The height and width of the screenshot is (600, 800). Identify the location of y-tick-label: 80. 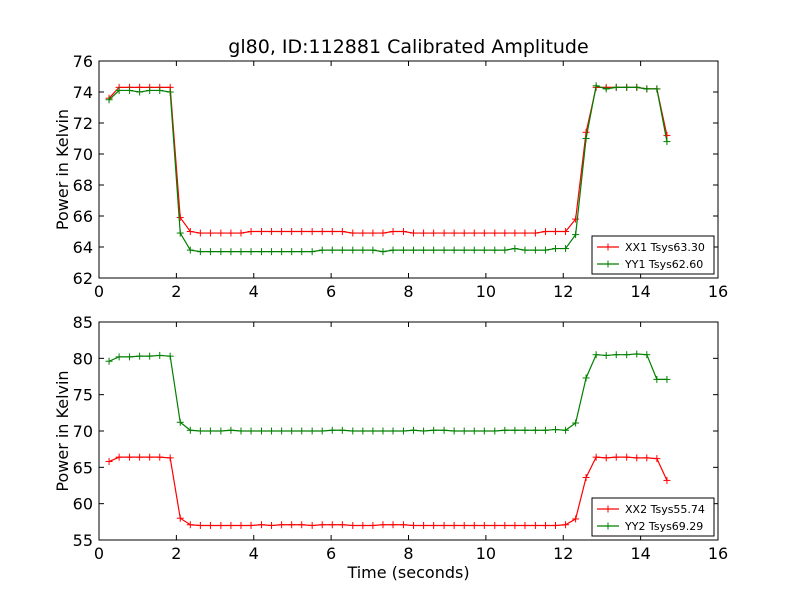
(83, 358).